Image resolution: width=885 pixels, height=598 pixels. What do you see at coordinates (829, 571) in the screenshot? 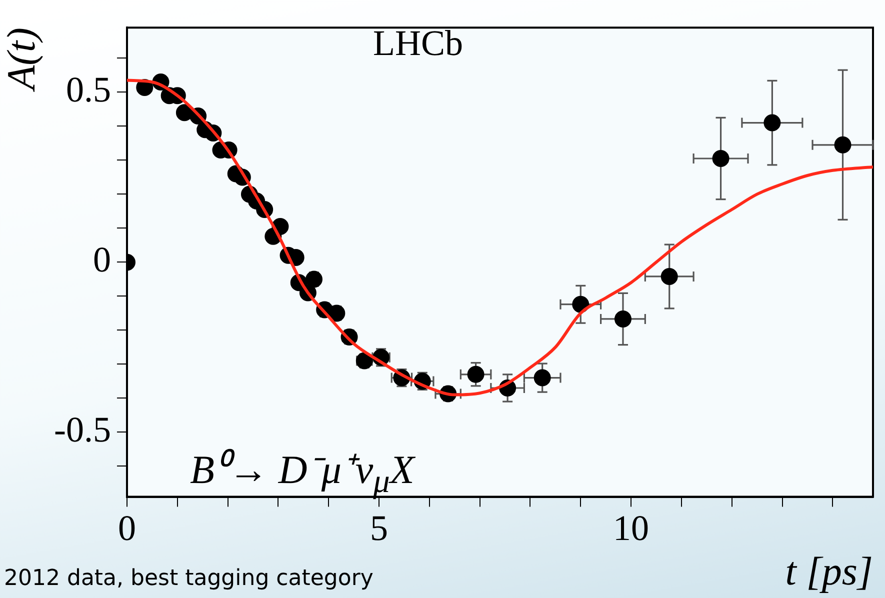
I see `x-axis-title: t [ps]` at bounding box center [829, 571].